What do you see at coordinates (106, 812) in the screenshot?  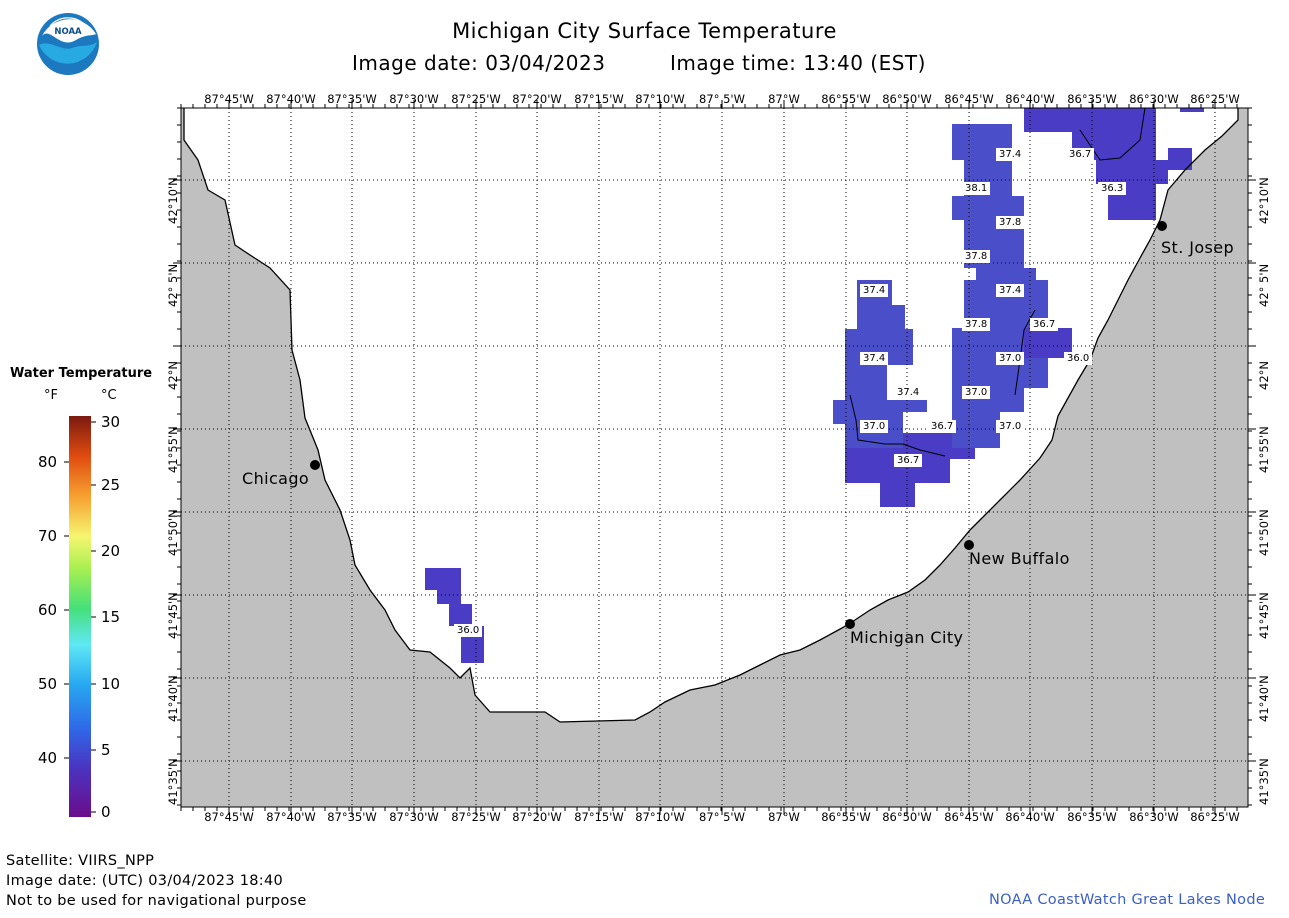 I see `legend-c-tick: 0` at bounding box center [106, 812].